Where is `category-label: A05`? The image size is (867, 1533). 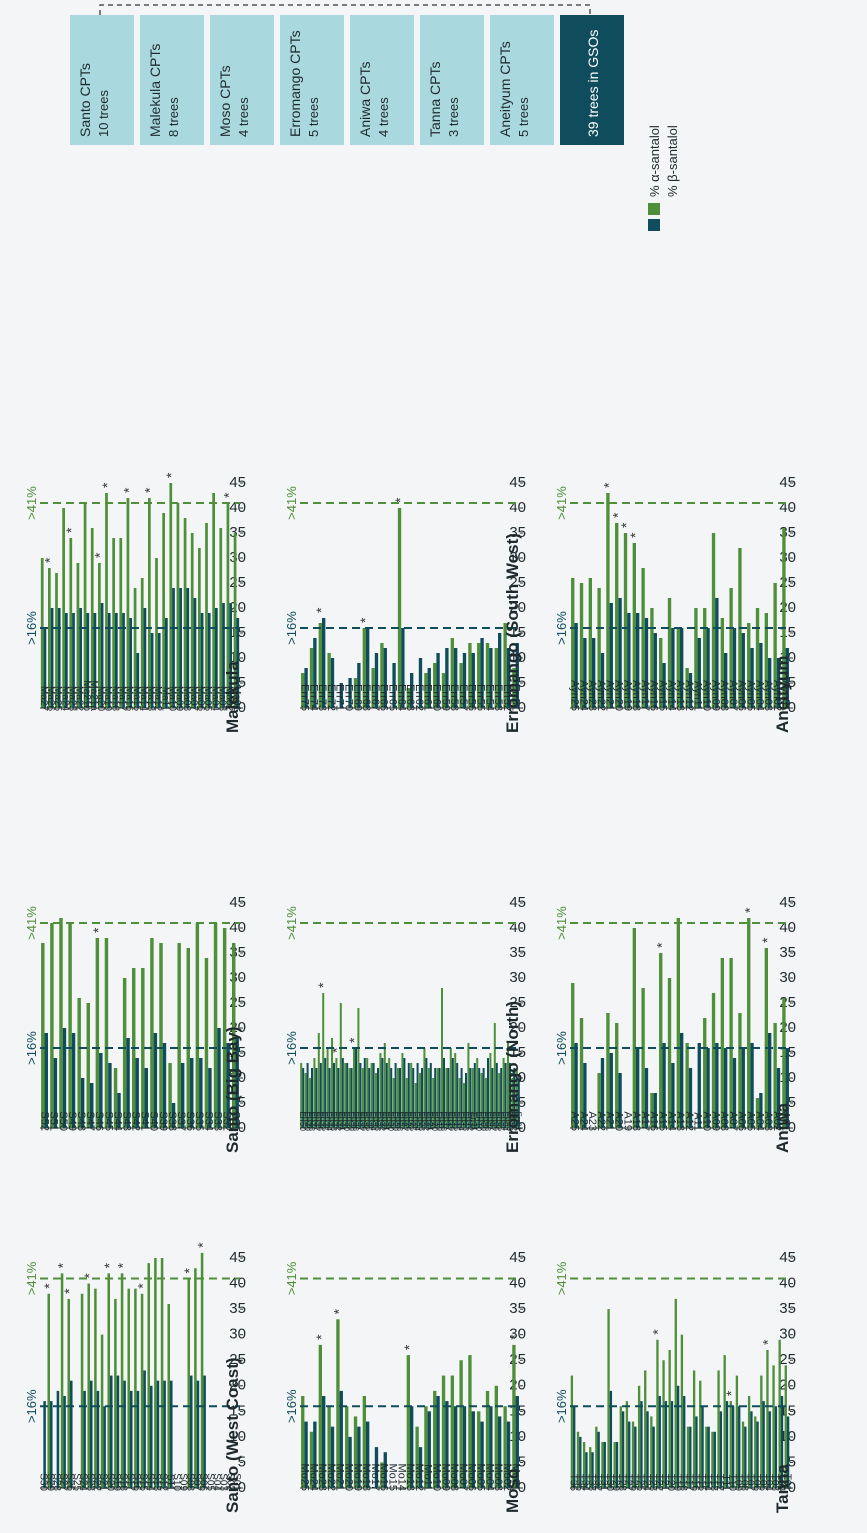 category-label: A05 is located at coordinates (750, 1121).